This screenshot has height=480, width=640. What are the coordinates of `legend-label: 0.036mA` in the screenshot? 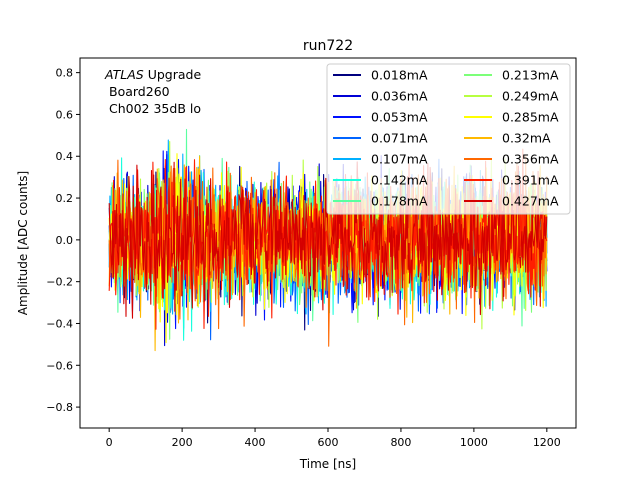 It's located at (399, 96).